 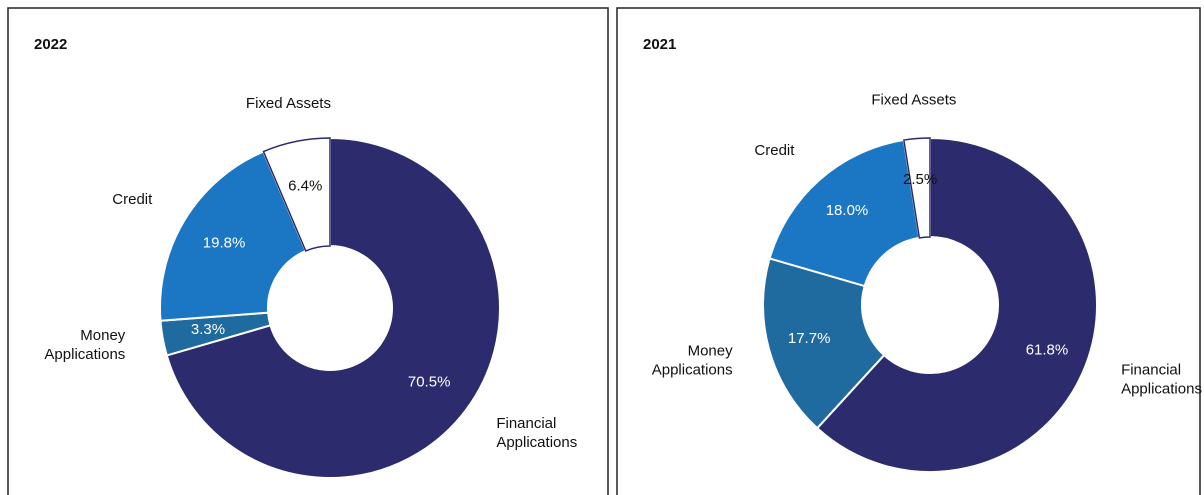 What do you see at coordinates (920, 179) in the screenshot?
I see `value-label: 2.5%` at bounding box center [920, 179].